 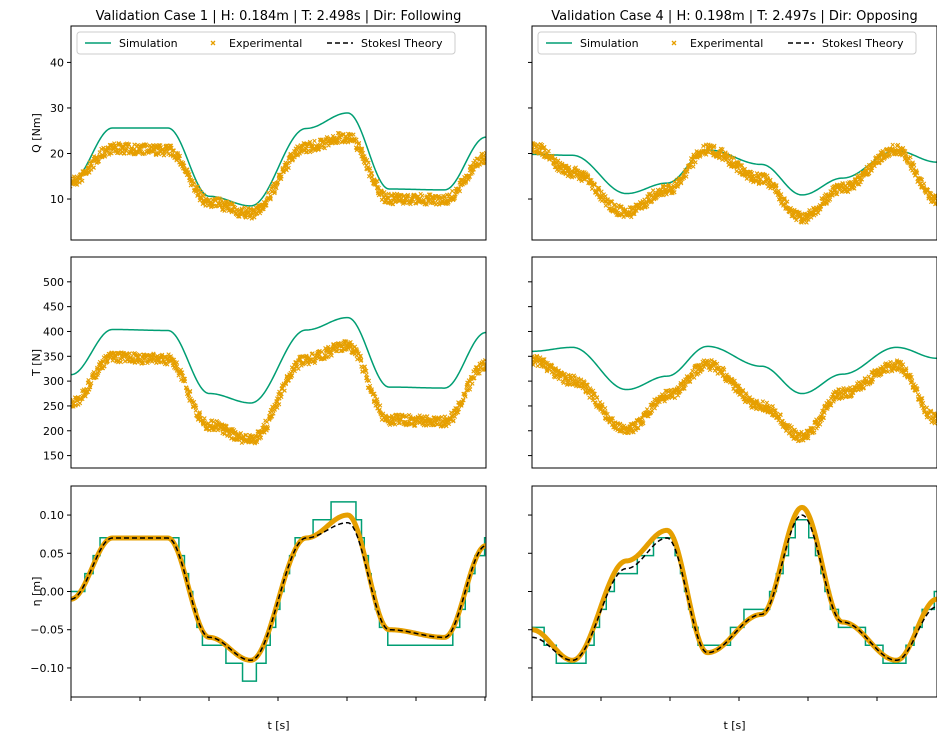 What do you see at coordinates (726, 43) in the screenshot?
I see `legend-experimental-label: Experimental` at bounding box center [726, 43].